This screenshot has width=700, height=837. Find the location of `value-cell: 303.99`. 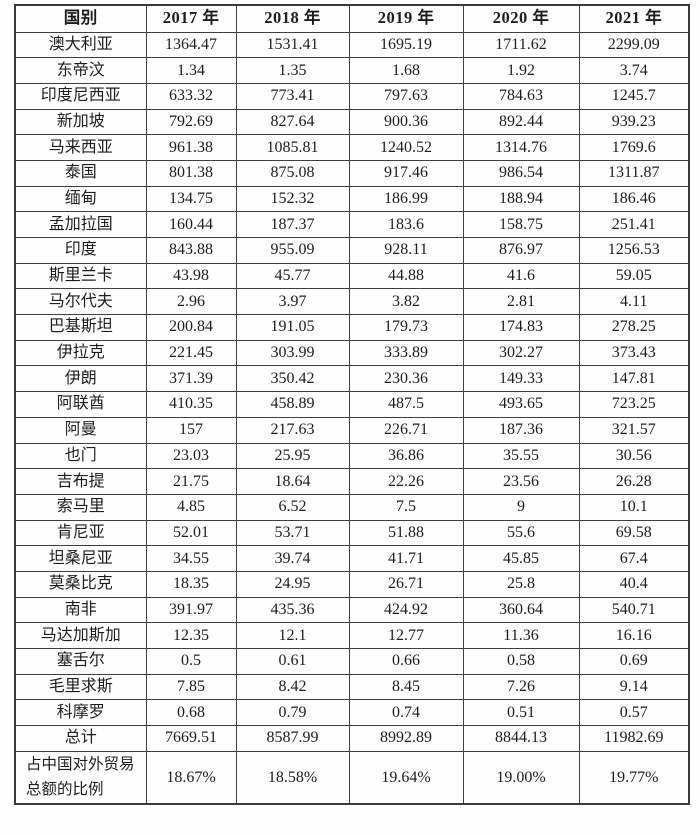

value-cell: 303.99 is located at coordinates (292, 353).